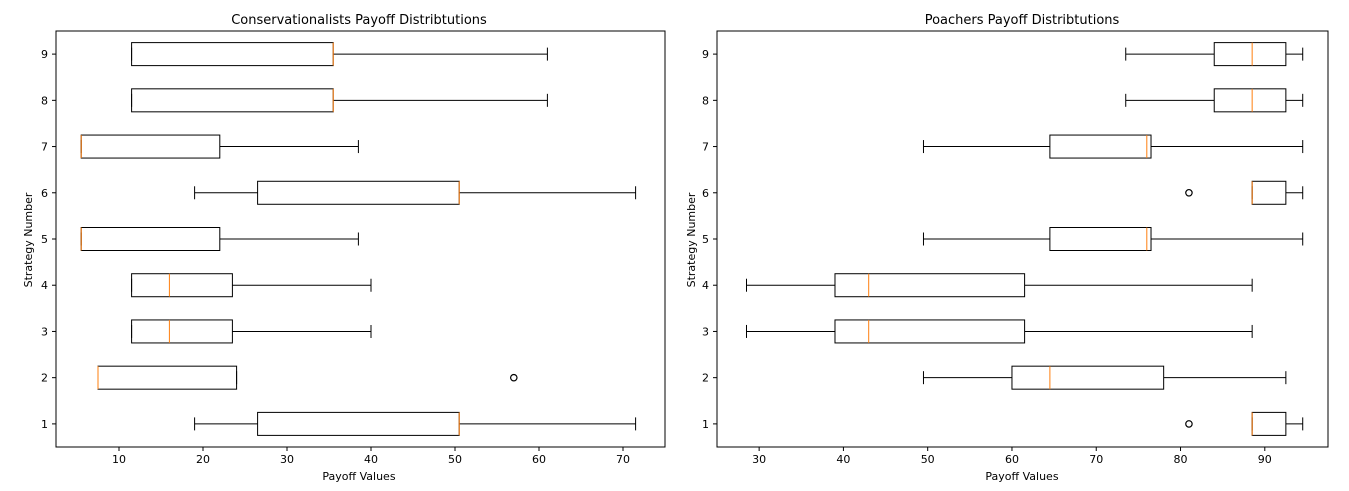  I want to click on x-tick-label: 10, so click(119, 459).